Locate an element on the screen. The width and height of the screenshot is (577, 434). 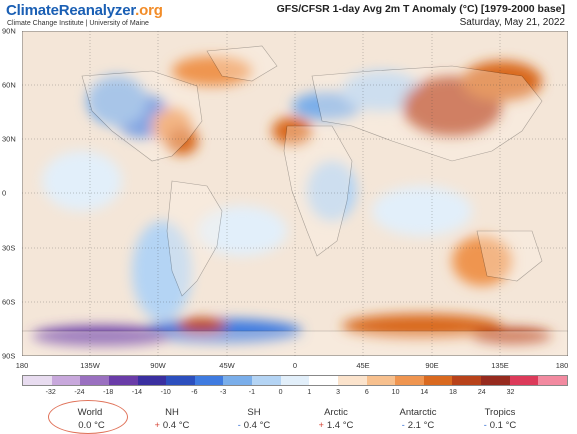
colorbar-tick-label: 10 is located at coordinates (395, 392).